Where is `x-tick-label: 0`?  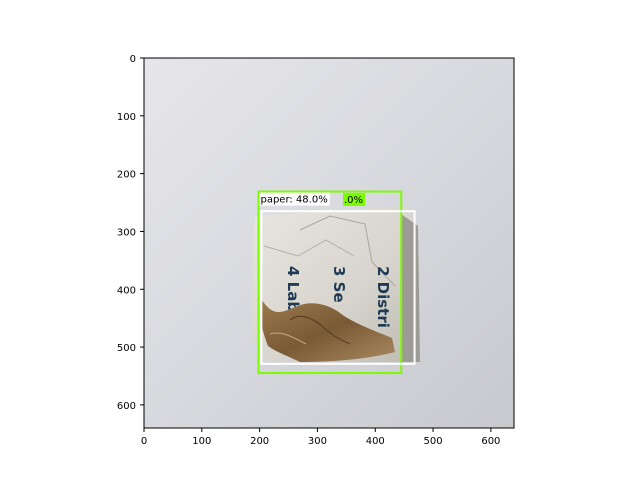
x-tick-label: 0 is located at coordinates (144, 441).